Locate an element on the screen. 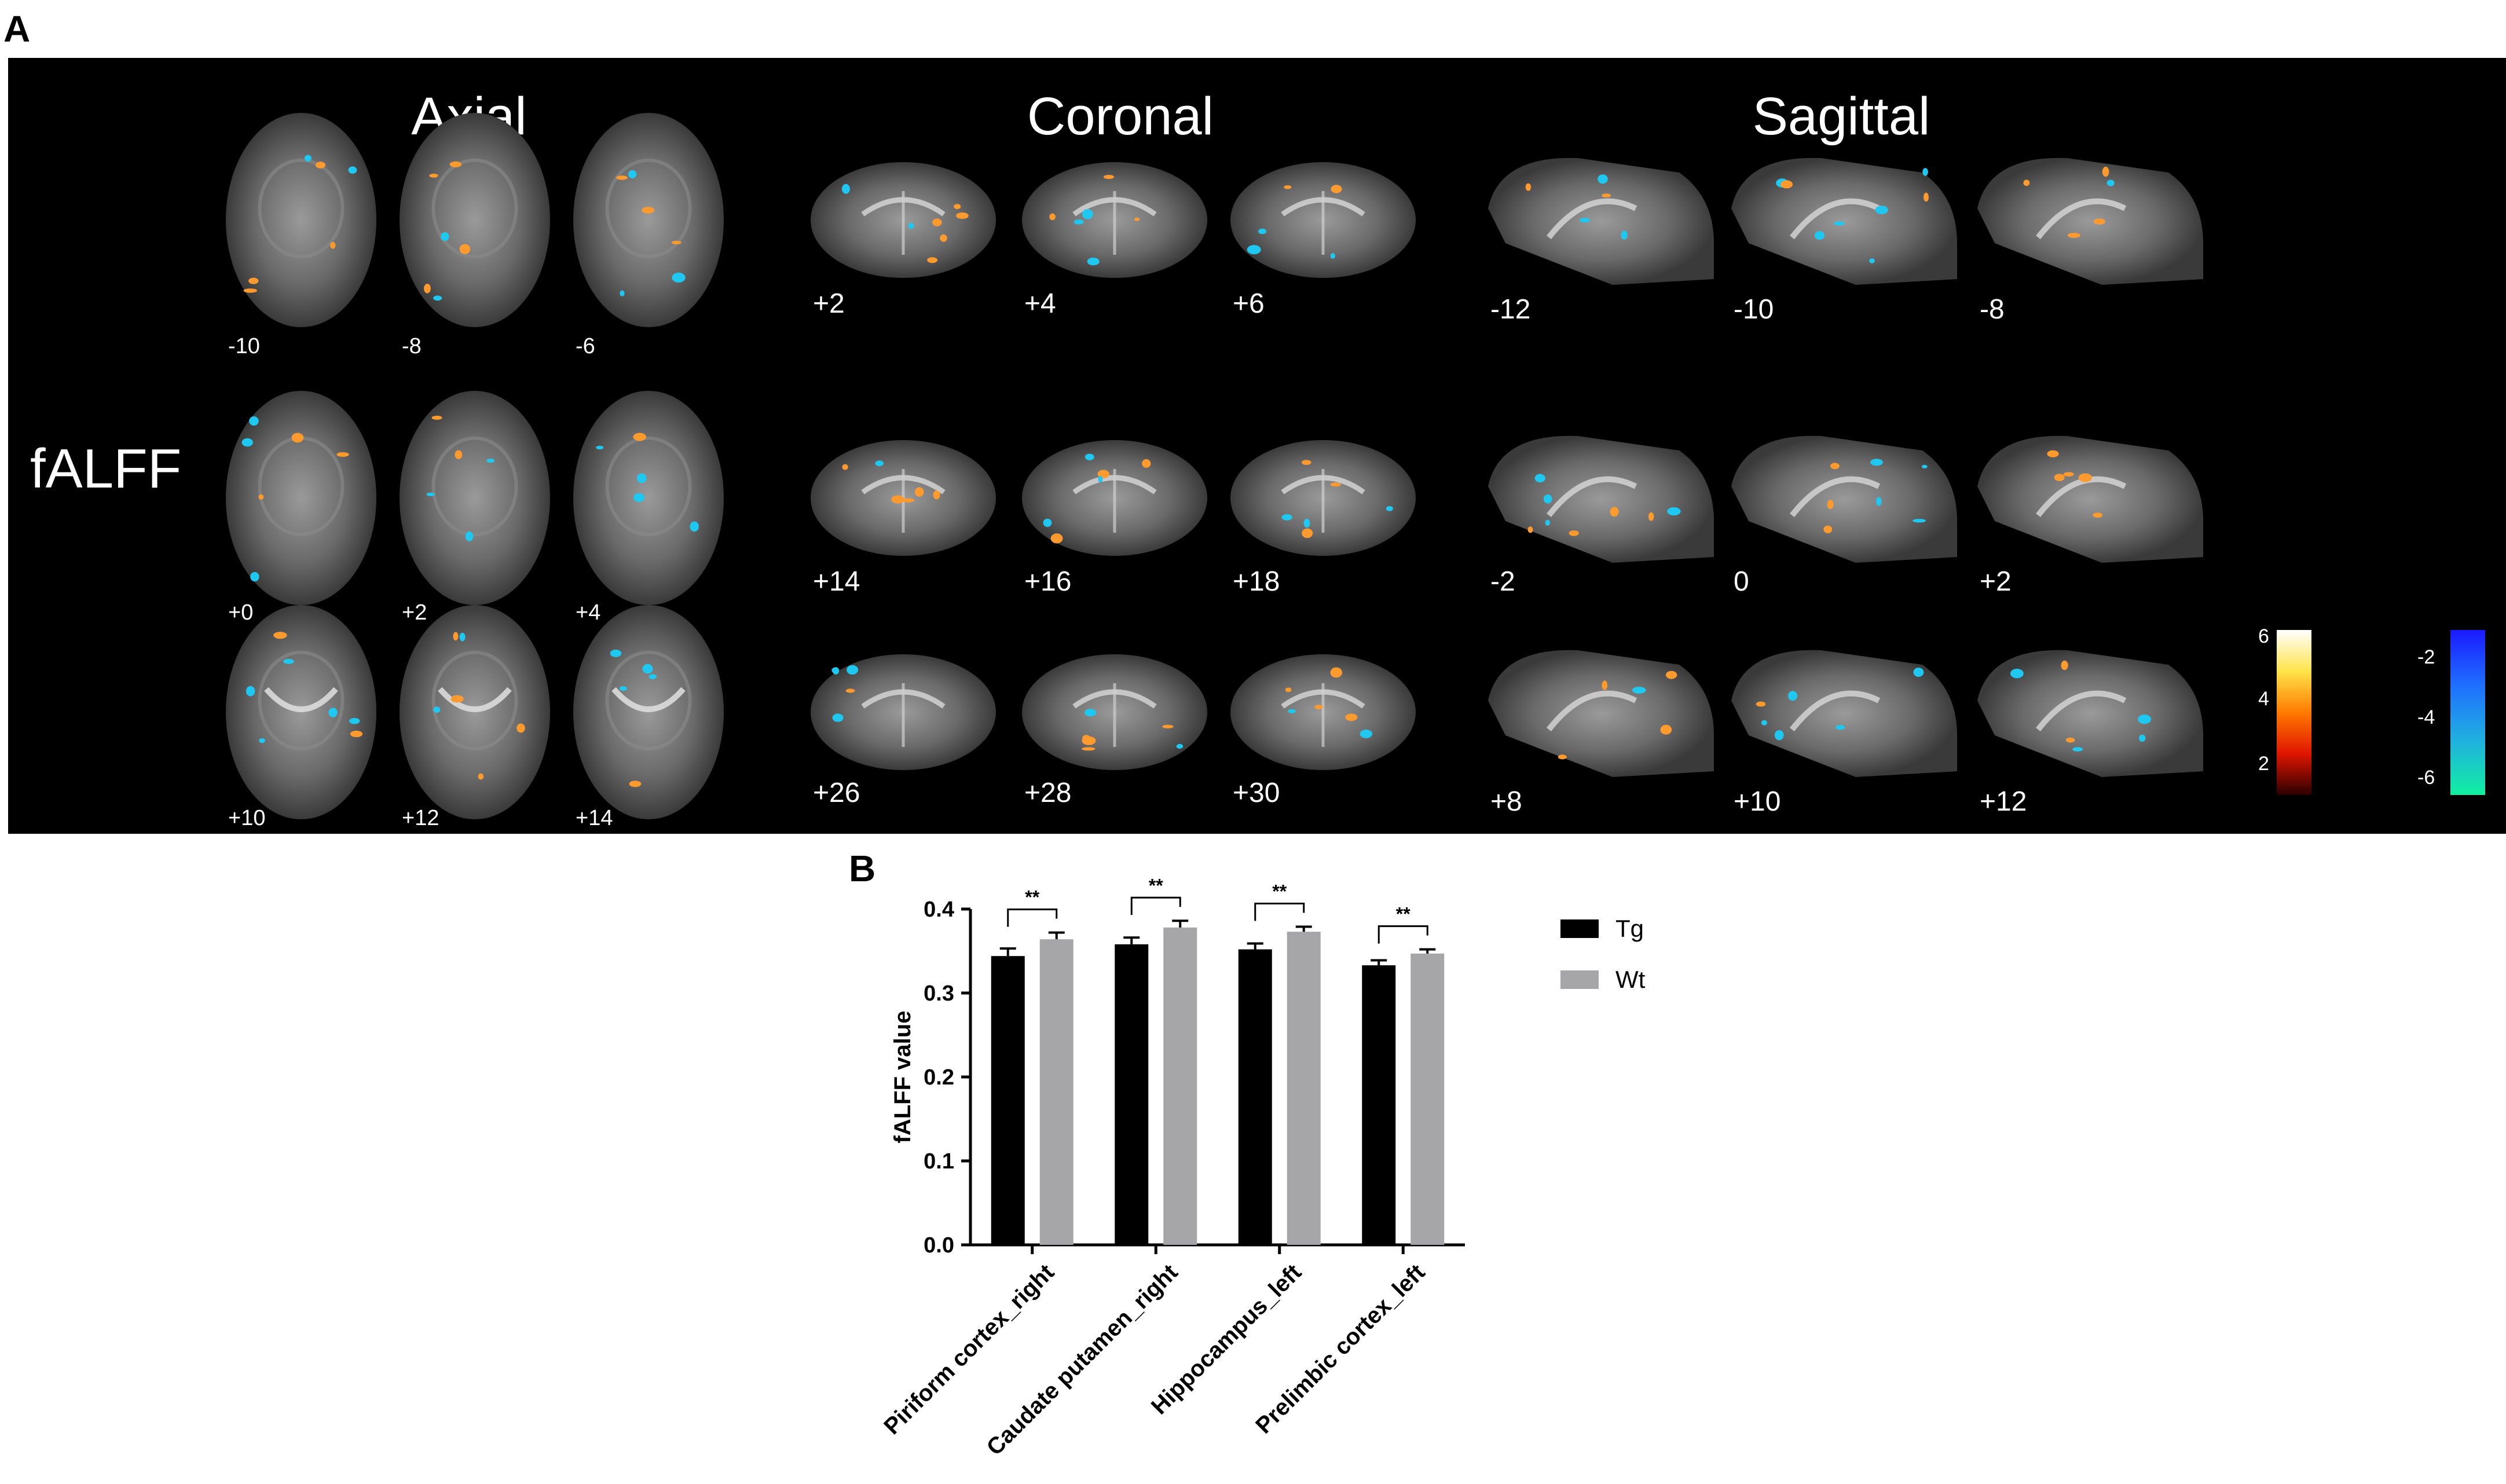  colorbar-negative: -2 -4 -6 is located at coordinates (2451, 712).